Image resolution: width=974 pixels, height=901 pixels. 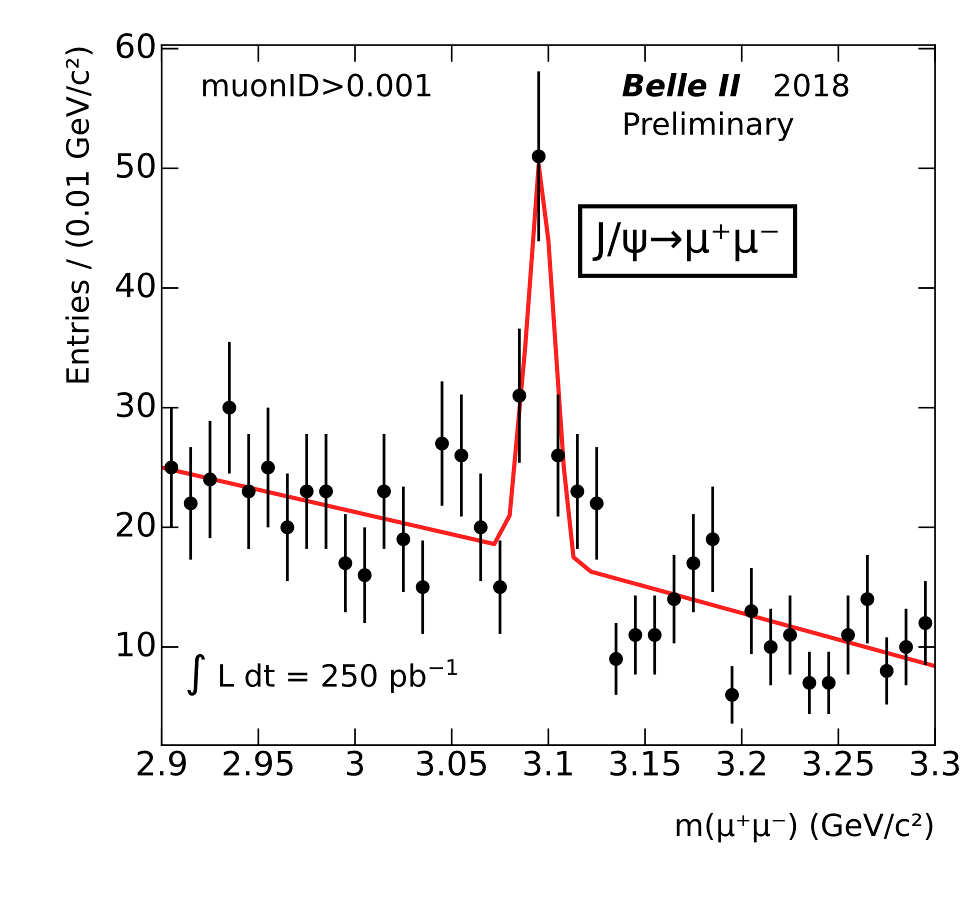 What do you see at coordinates (548, 763) in the screenshot?
I see `x-tick-label: 3.1` at bounding box center [548, 763].